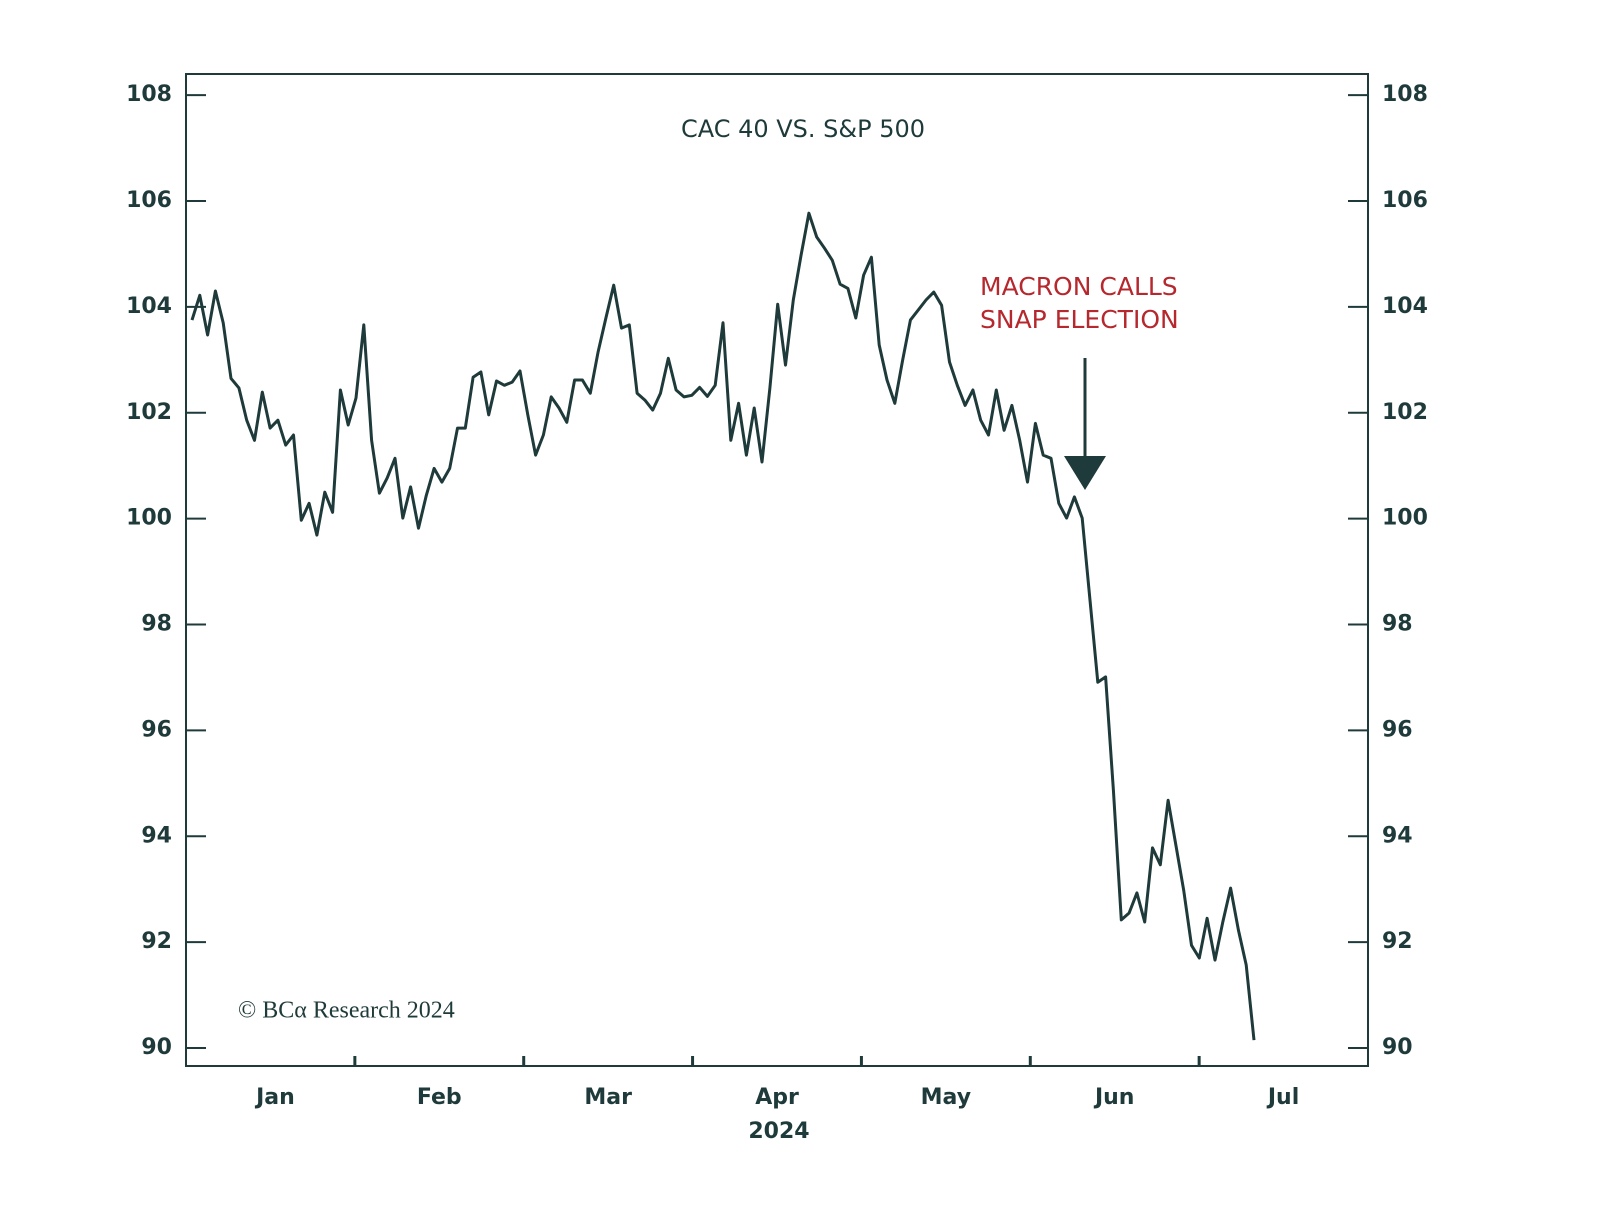  Describe the element at coordinates (149, 412) in the screenshot. I see `y-tick-label: 102` at that location.